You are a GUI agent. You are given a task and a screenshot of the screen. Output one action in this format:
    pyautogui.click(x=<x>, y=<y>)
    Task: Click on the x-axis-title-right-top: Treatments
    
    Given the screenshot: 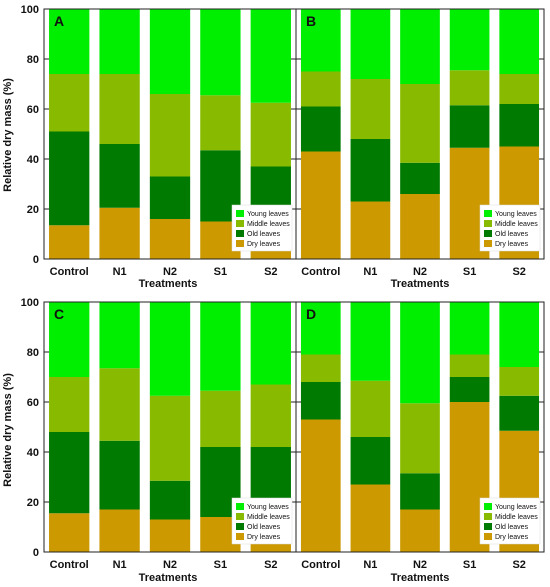 What is the action you would take?
    pyautogui.click(x=420, y=284)
    